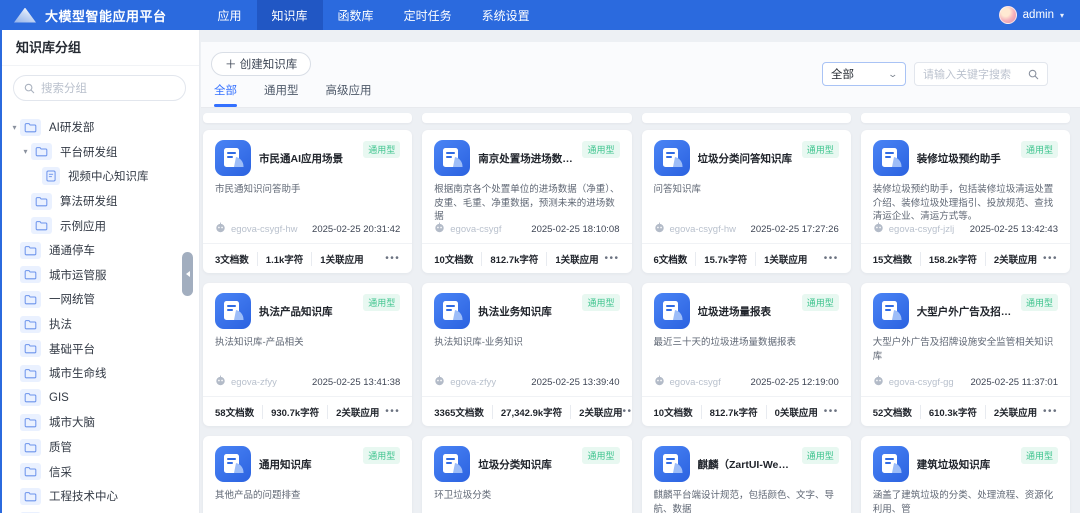 The width and height of the screenshot is (1080, 513). What do you see at coordinates (99, 398) in the screenshot?
I see `tree-item-GIS: GIS` at bounding box center [99, 398].